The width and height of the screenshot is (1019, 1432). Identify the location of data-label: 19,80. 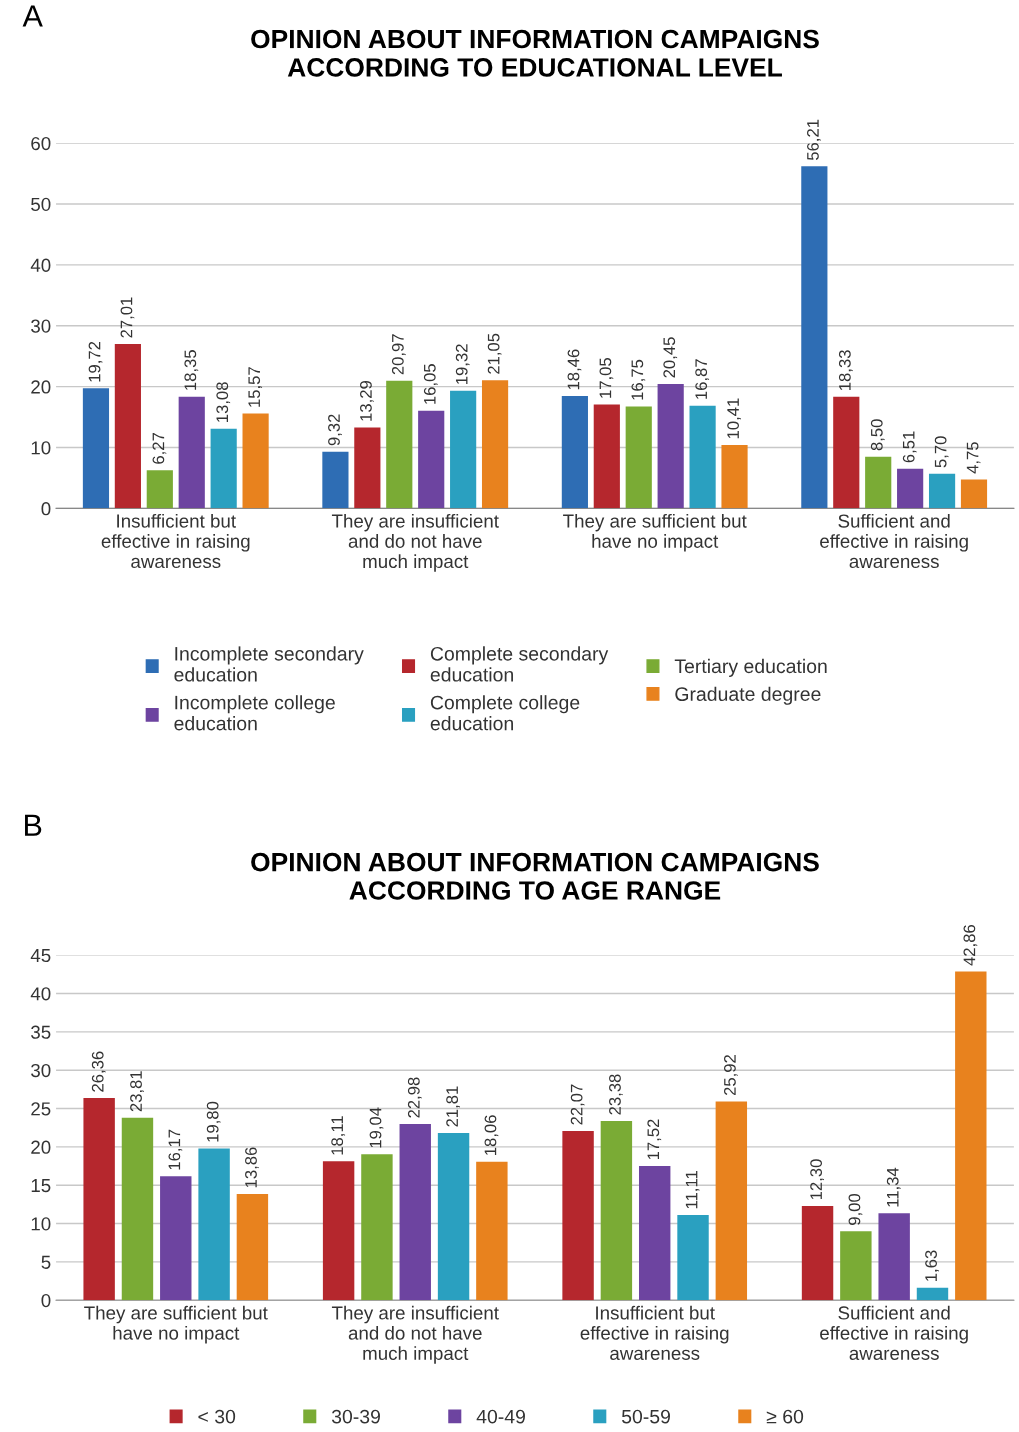
(213, 1121).